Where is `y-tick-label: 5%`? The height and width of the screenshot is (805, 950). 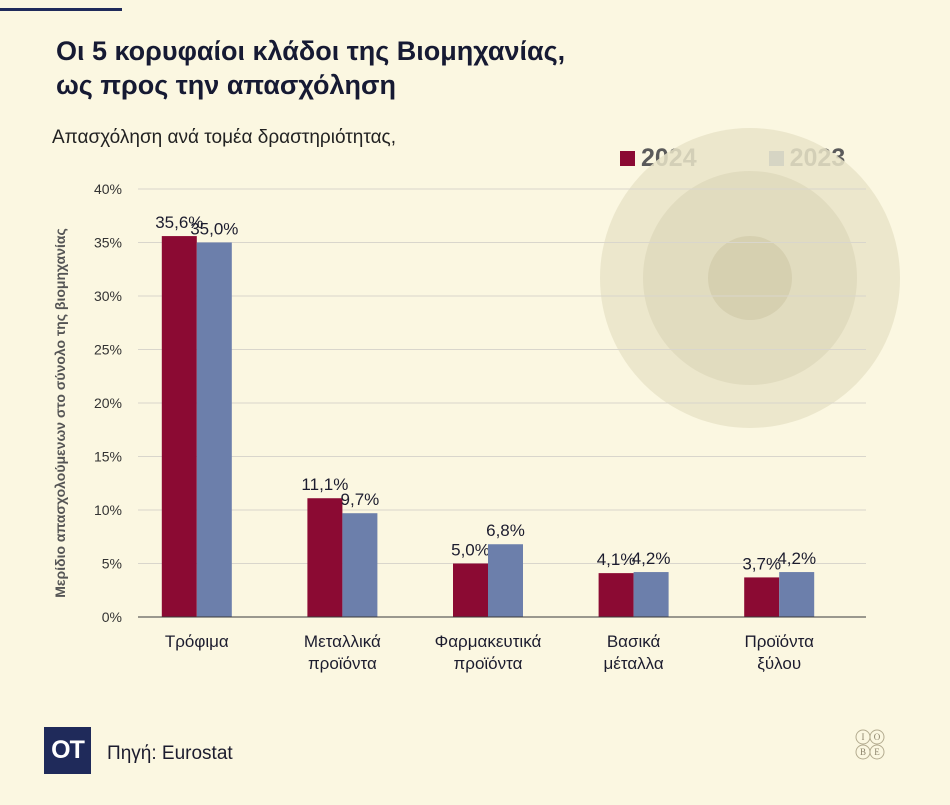 y-tick-label: 5% is located at coordinates (112, 564).